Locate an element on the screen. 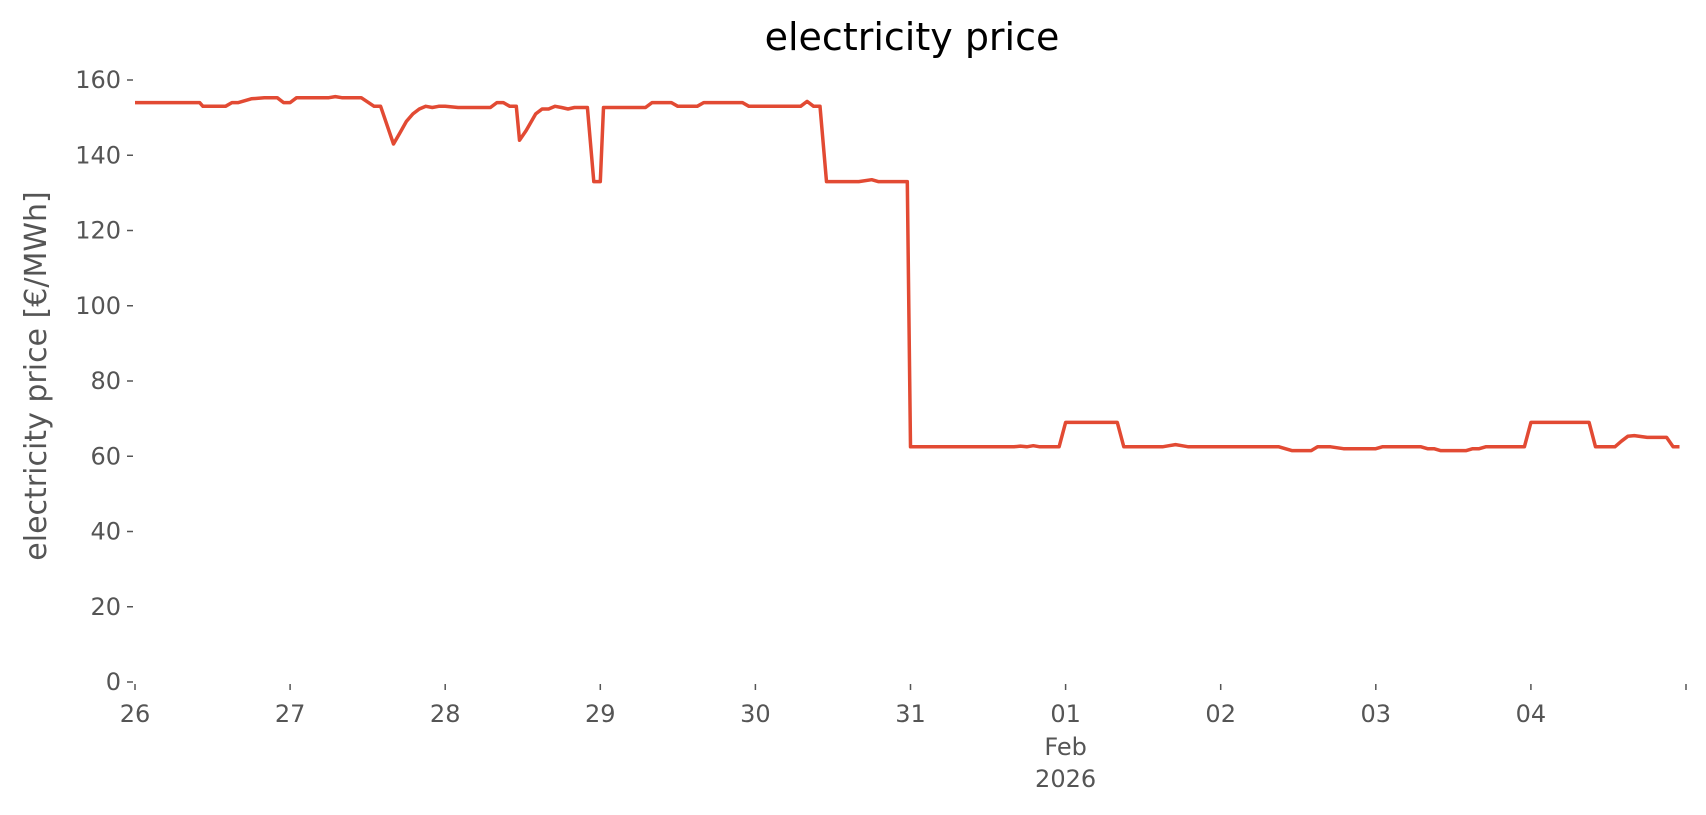  y-axis-title: electricity price [€/MWh] is located at coordinates (36, 375).